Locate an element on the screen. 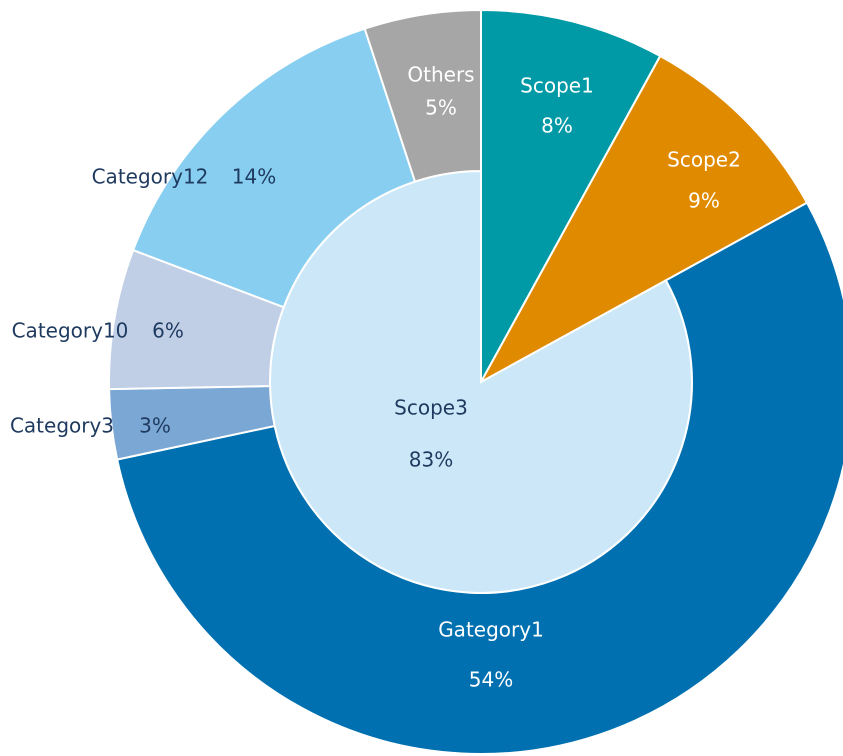  value-label: 9% is located at coordinates (704, 201).